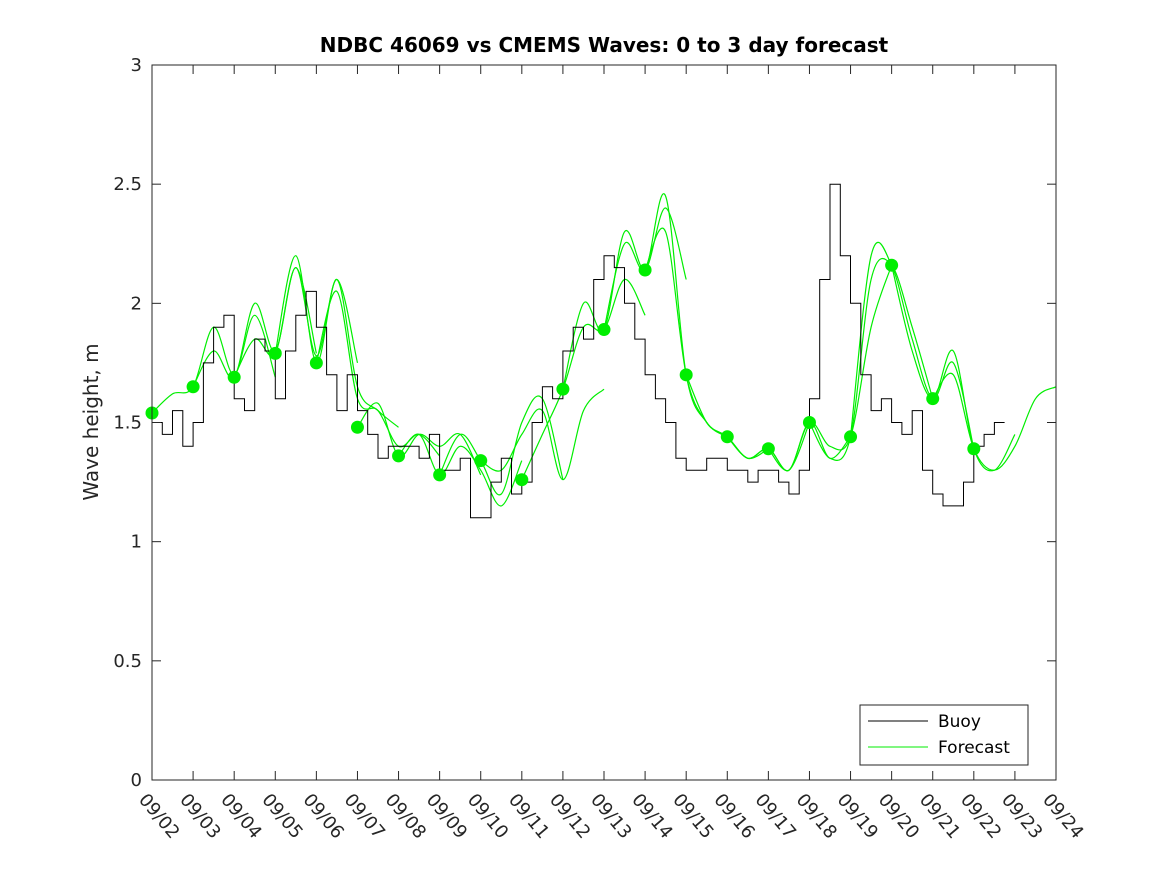 The image size is (1167, 875). I want to click on legend-forecast-label: Forecast, so click(974, 748).